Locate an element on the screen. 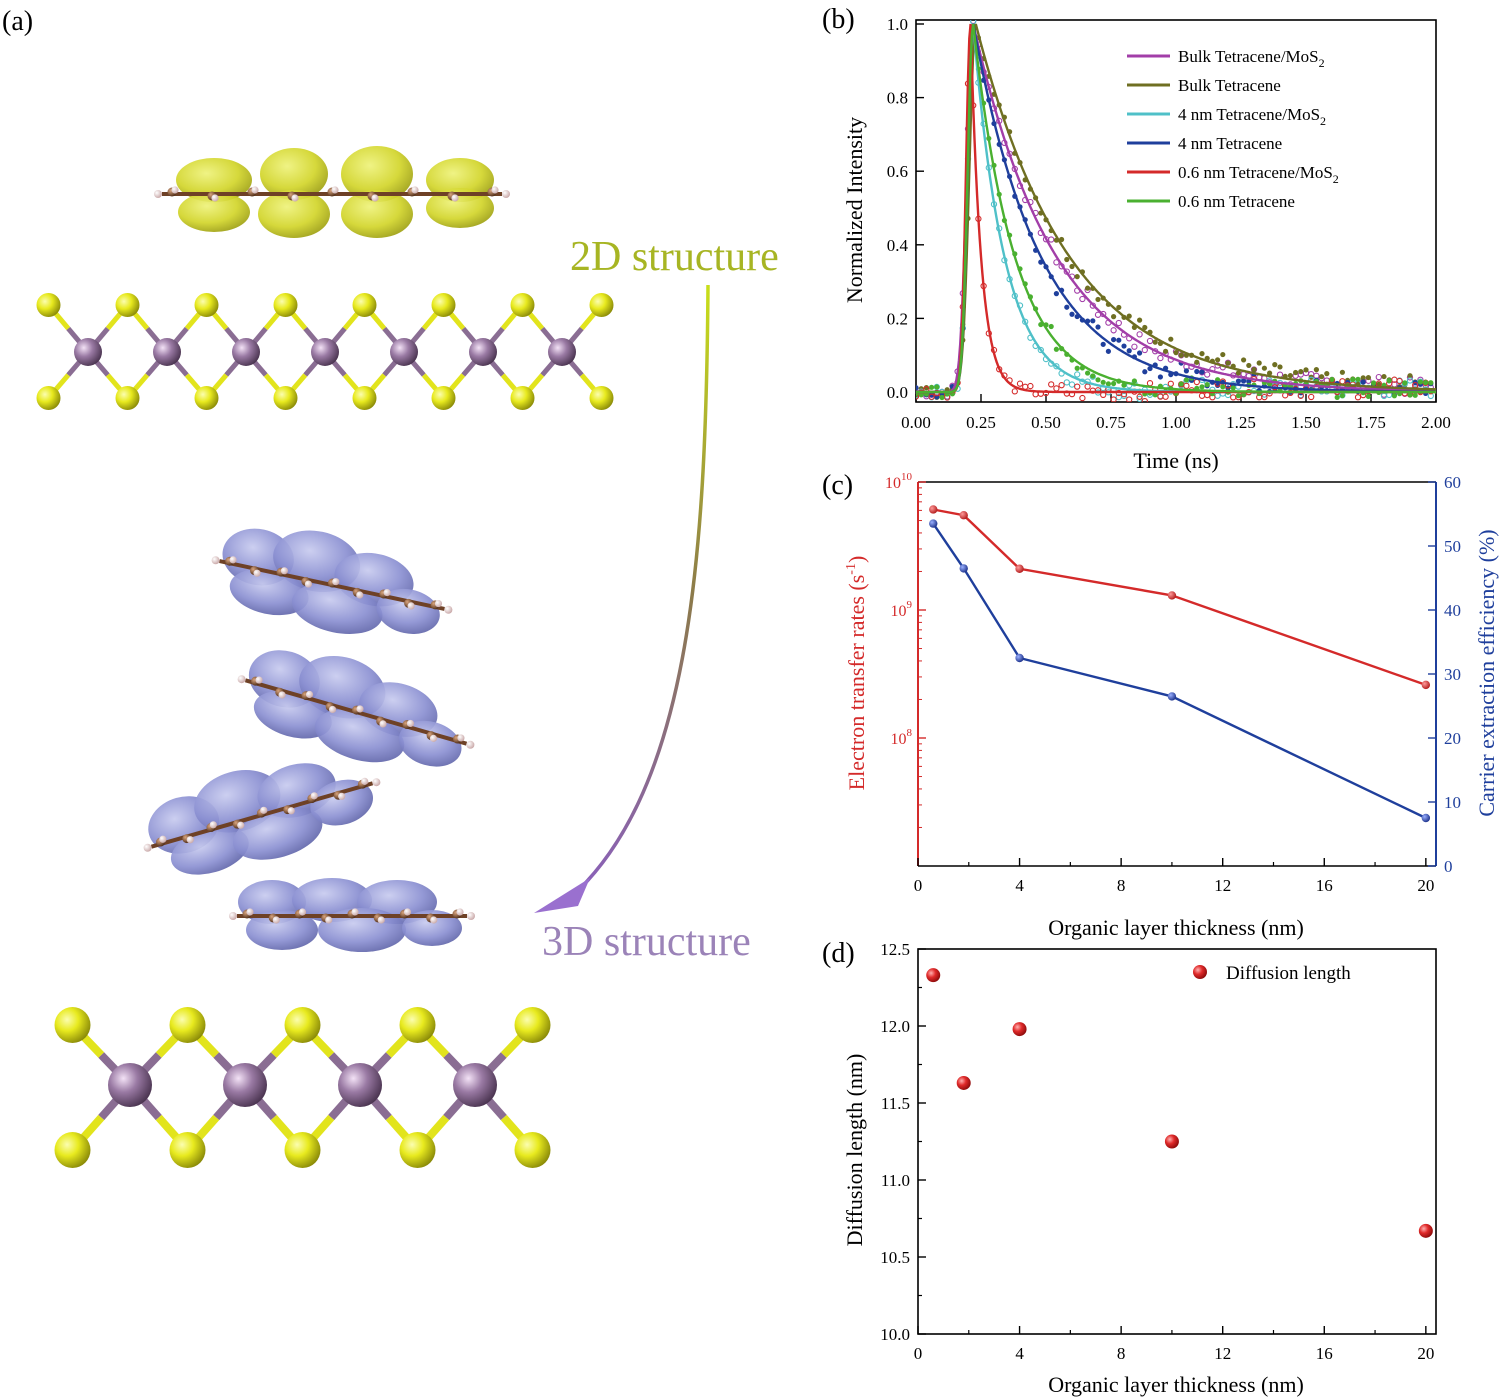 This screenshot has width=1500, height=1397. legend-label: 4 nm Tetracene/MoS2 is located at coordinates (1252, 116).